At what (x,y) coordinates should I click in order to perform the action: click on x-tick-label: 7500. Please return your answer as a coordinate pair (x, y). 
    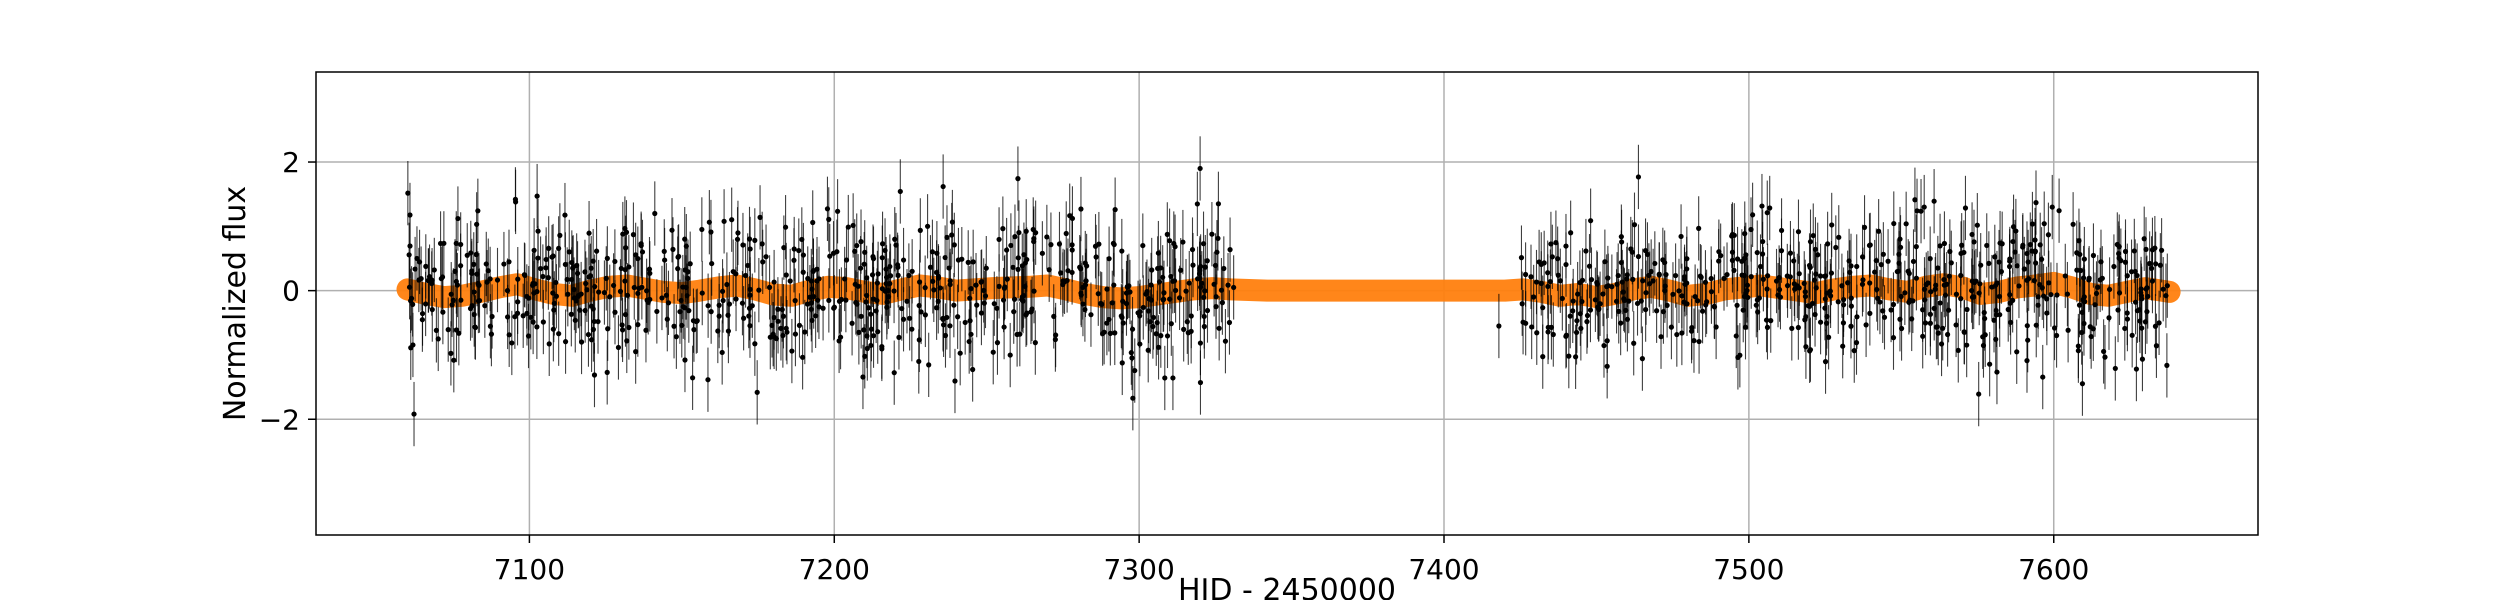
    Looking at the image, I should click on (1748, 569).